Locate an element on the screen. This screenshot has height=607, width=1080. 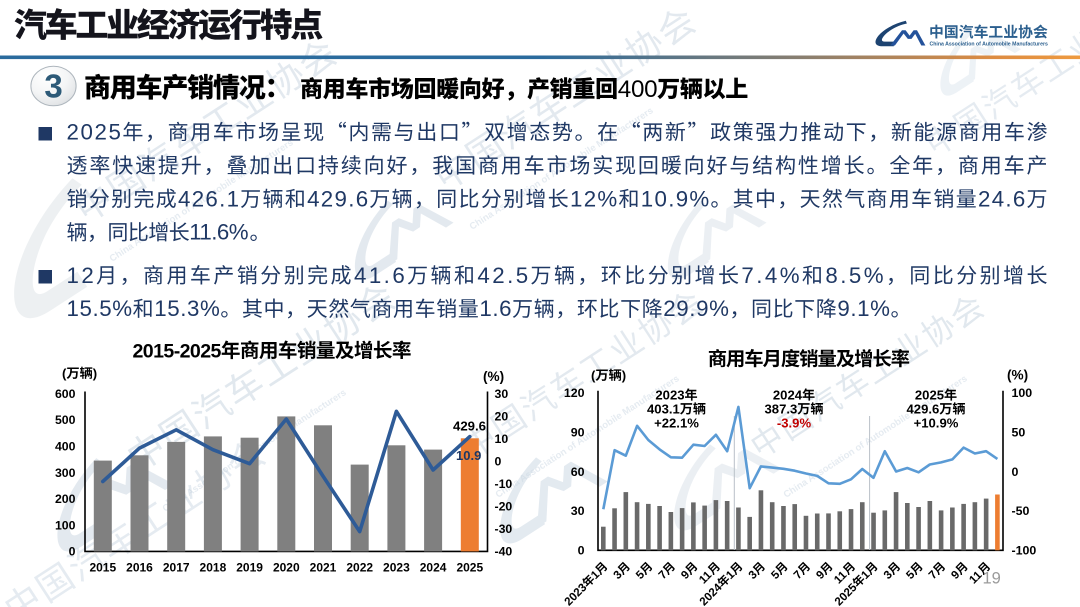
svg-text: 2020 is located at coordinates (286, 568).